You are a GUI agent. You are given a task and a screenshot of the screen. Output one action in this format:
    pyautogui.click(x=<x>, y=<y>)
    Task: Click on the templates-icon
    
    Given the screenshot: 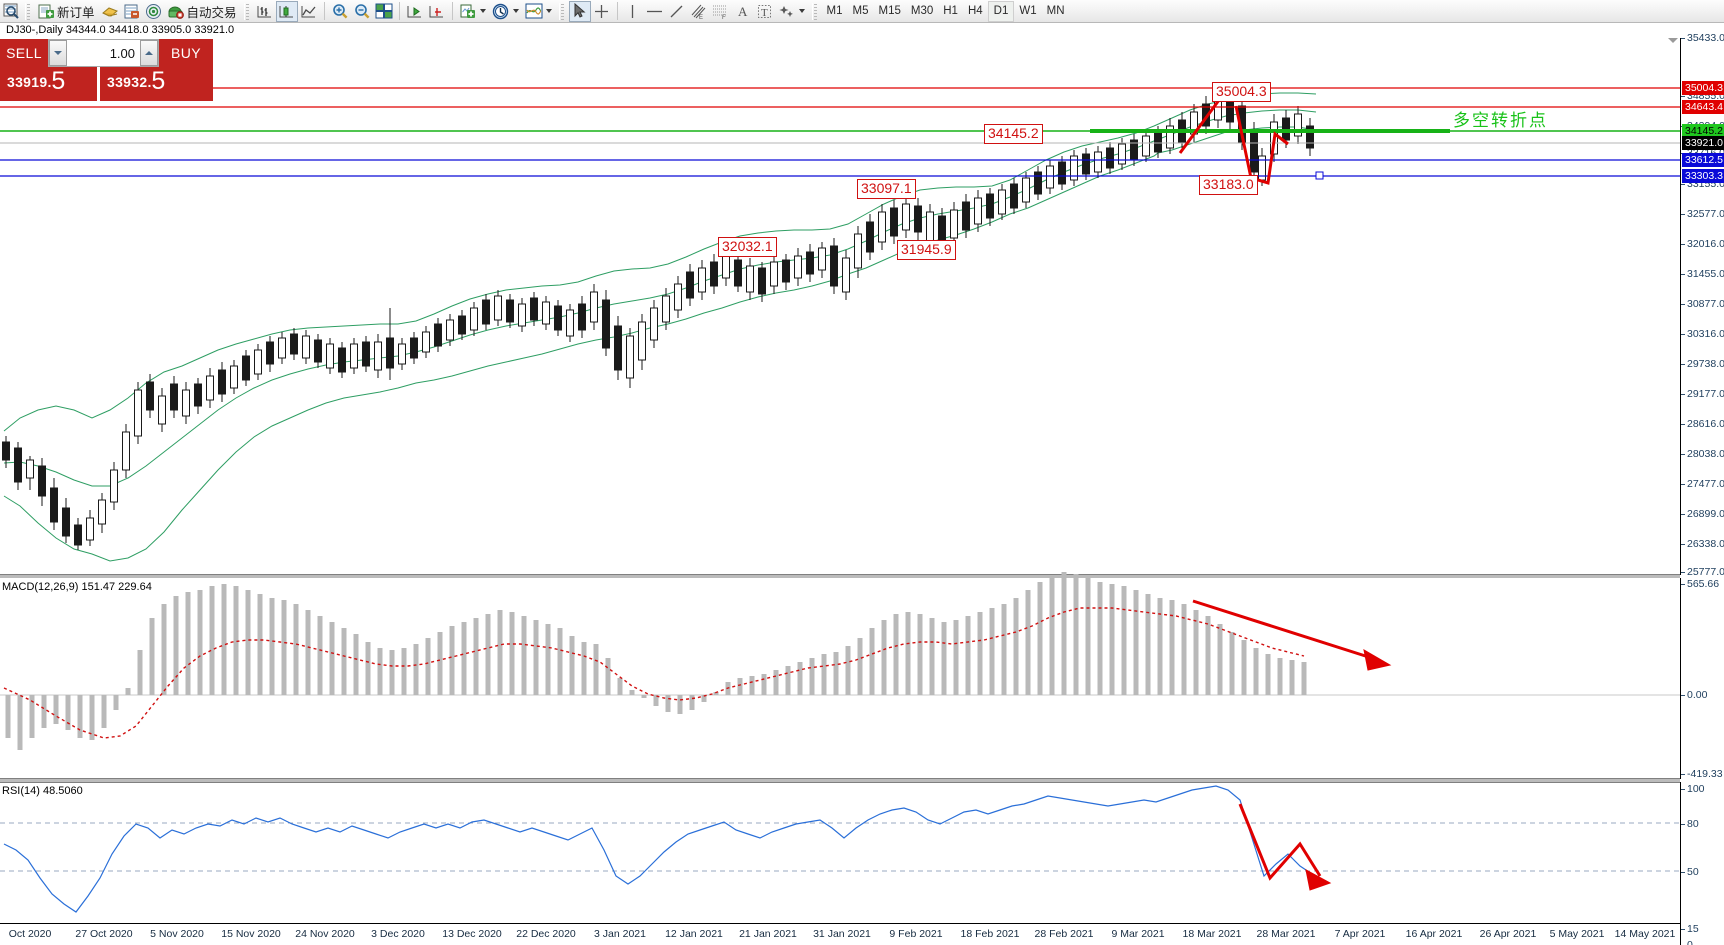 What is the action you would take?
    pyautogui.click(x=534, y=11)
    